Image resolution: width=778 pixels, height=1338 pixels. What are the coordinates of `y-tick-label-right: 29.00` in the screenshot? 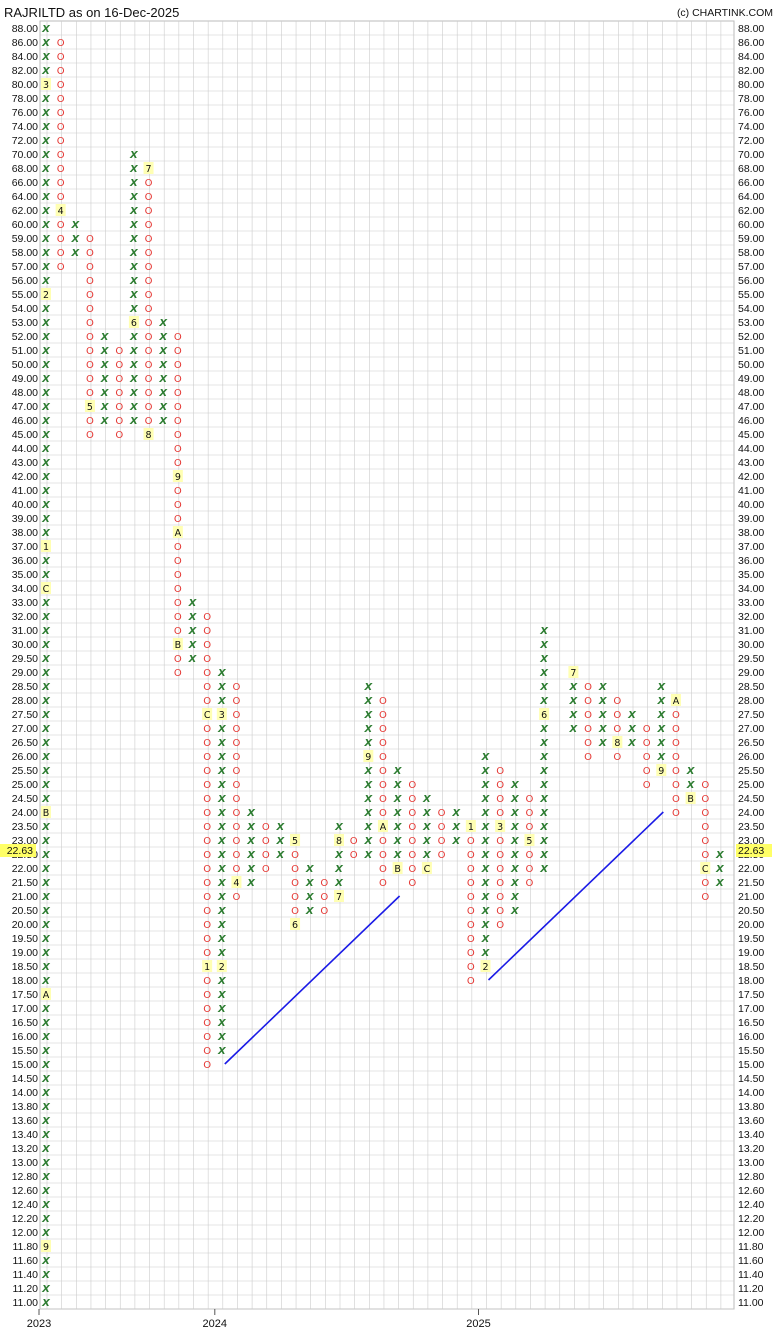 It's located at (751, 673).